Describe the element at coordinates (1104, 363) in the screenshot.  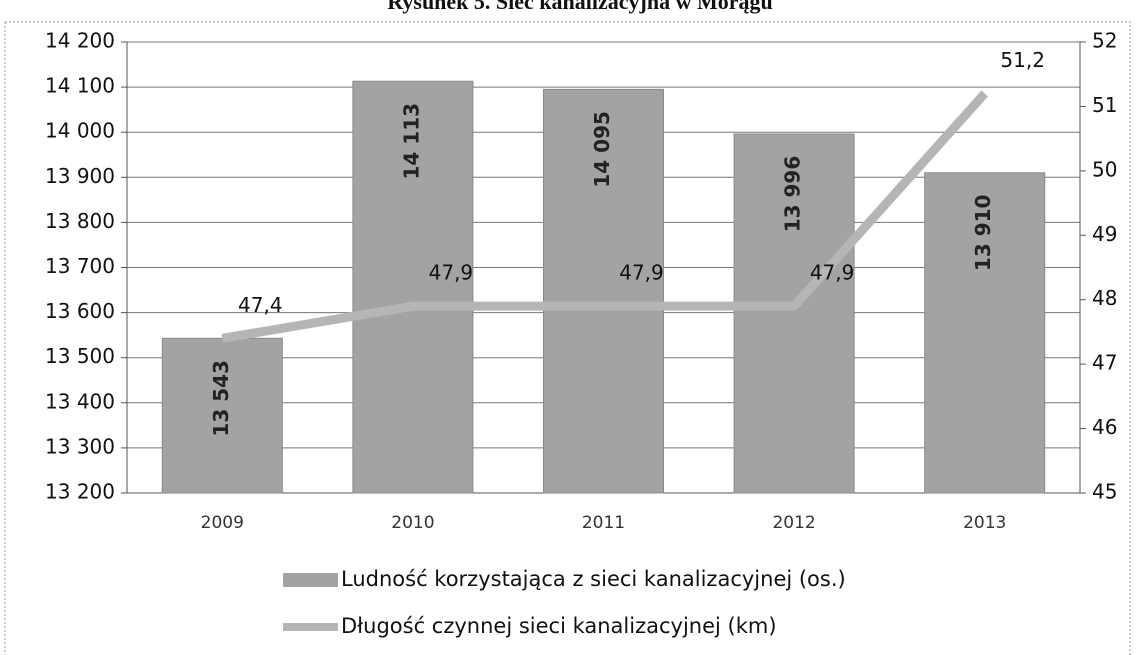
I see `y2-tick-label: 47` at that location.